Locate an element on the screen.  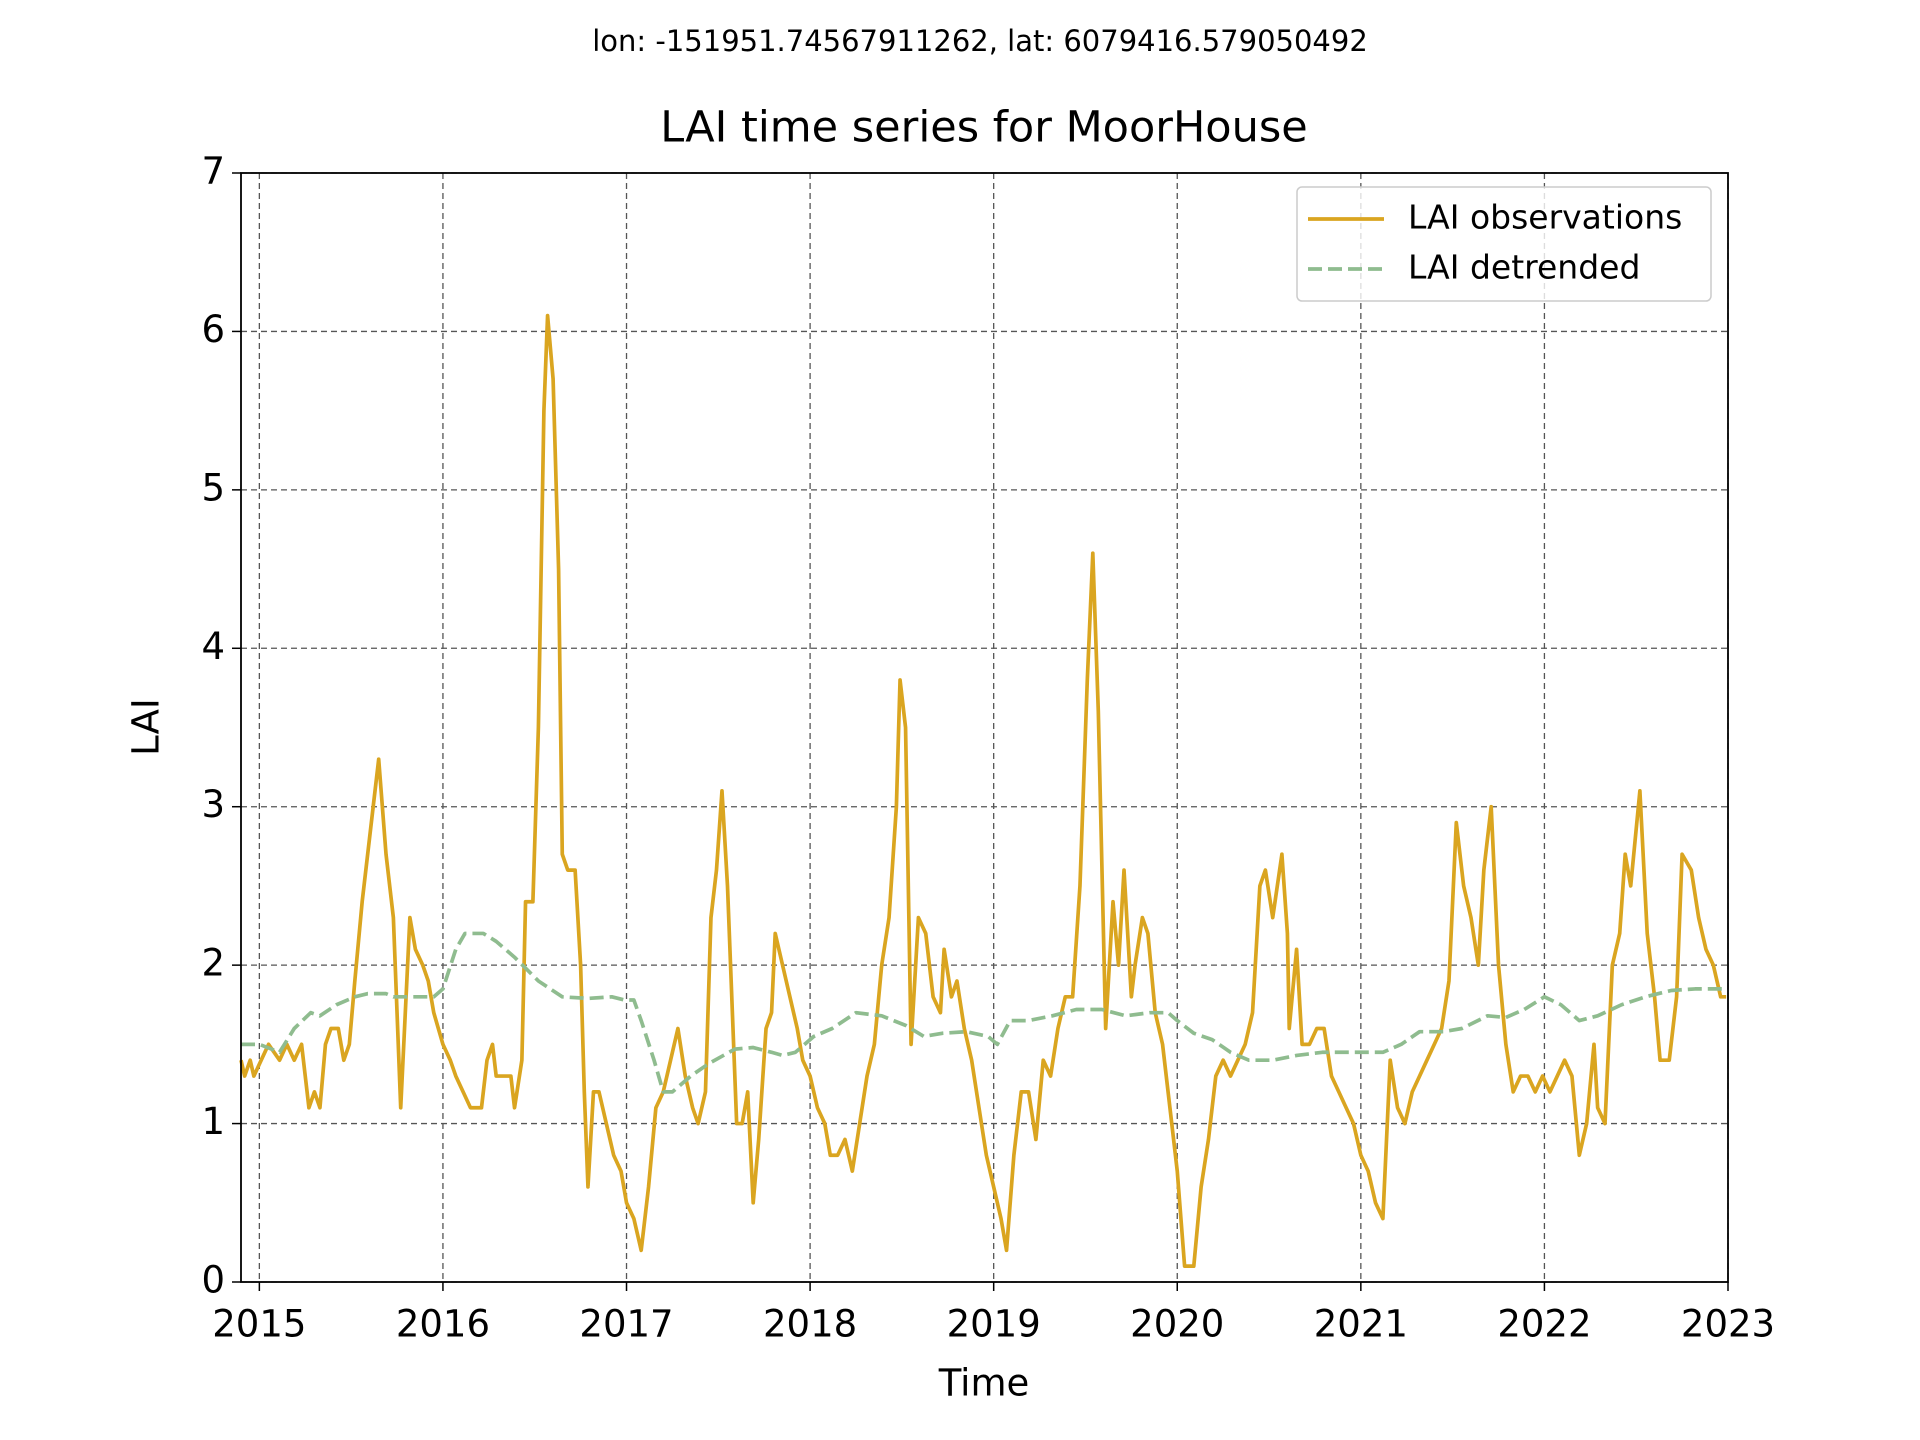
x-tick-label: 2019 is located at coordinates (994, 1324).